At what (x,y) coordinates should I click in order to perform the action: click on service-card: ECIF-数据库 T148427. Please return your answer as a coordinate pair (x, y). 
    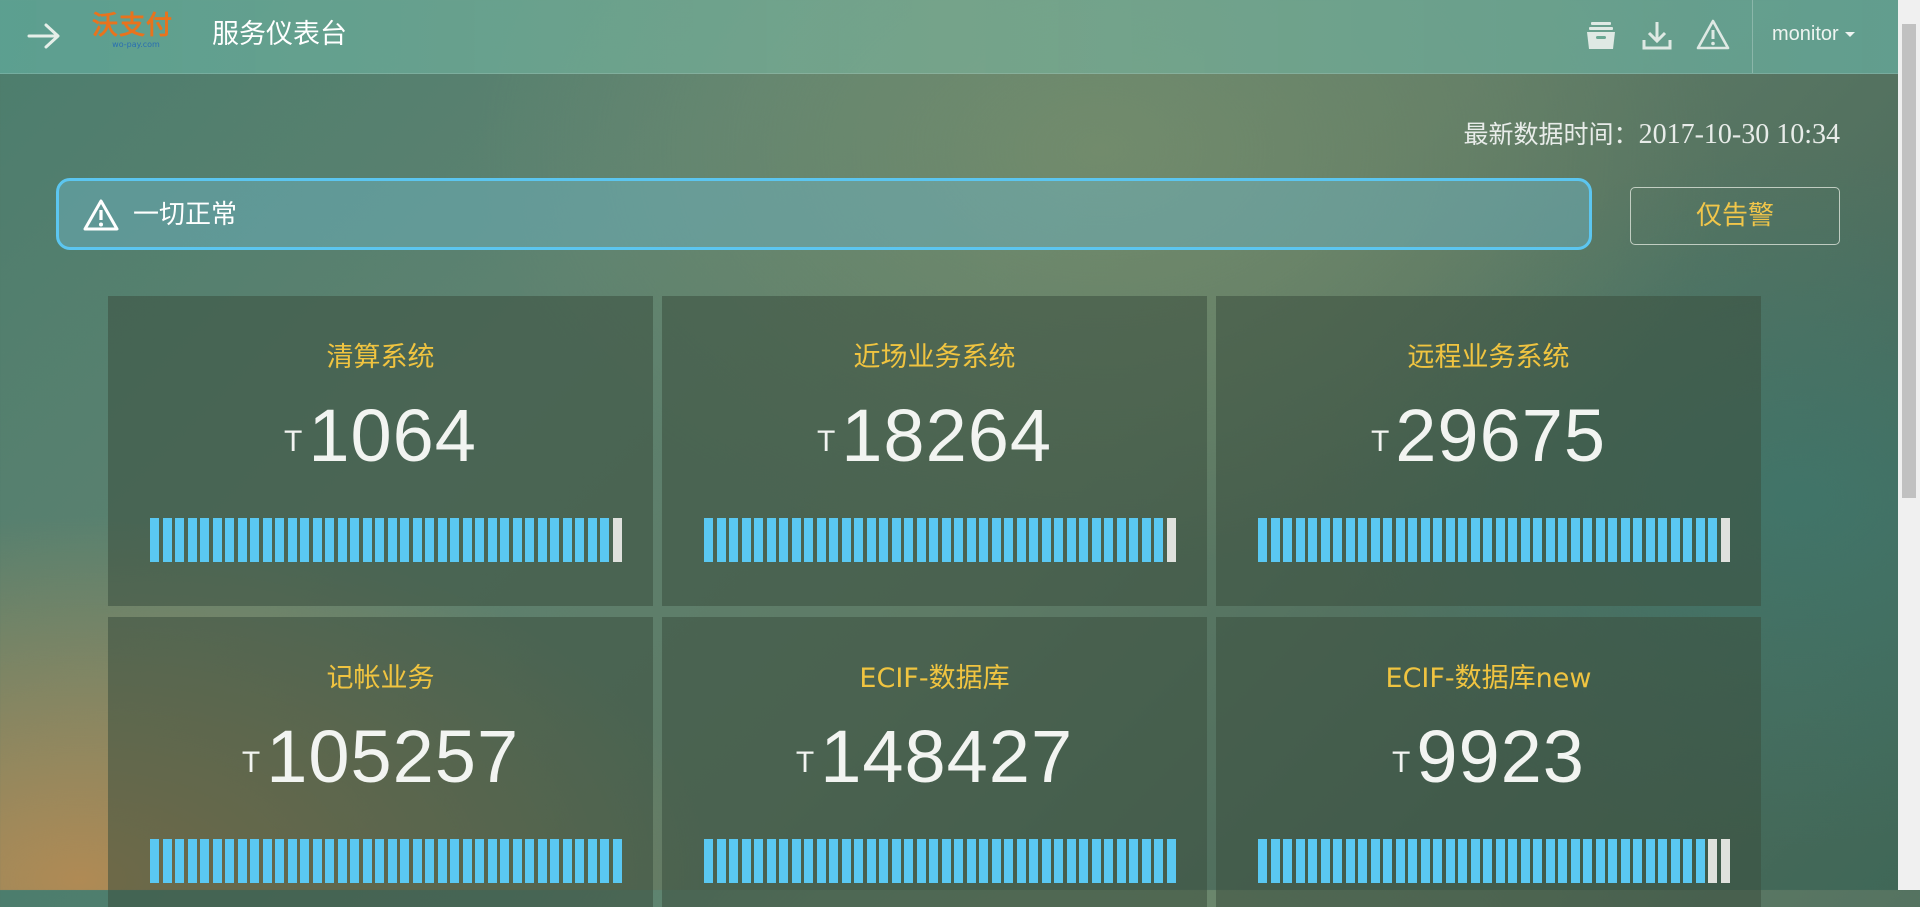
    Looking at the image, I should click on (934, 762).